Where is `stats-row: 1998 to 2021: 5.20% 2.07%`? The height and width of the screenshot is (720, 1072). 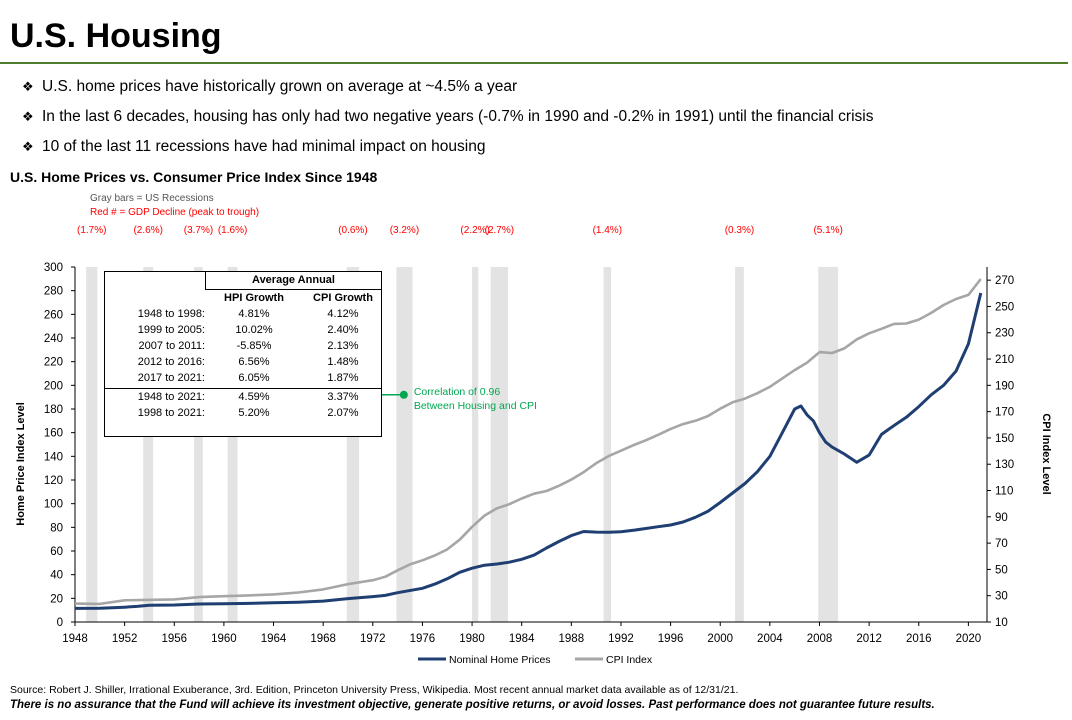
stats-row: 1998 to 2021: 5.20% 2.07% is located at coordinates (243, 413).